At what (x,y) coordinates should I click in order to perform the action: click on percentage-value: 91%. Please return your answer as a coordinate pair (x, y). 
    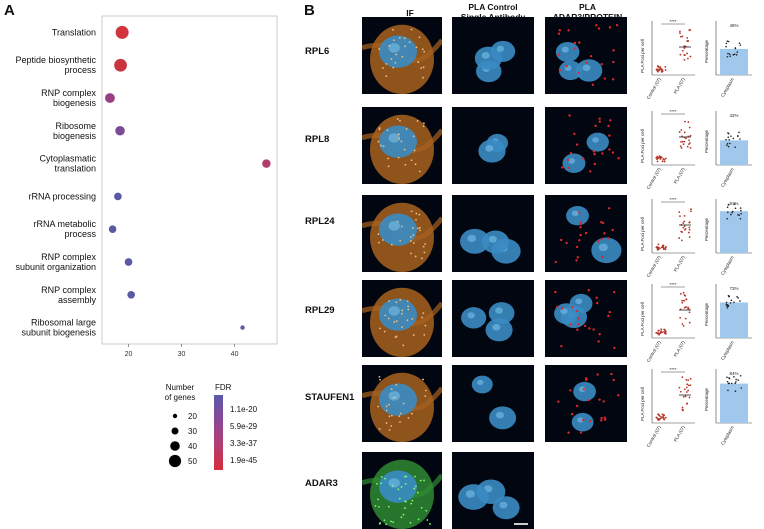
    Looking at the image, I should click on (733, 203).